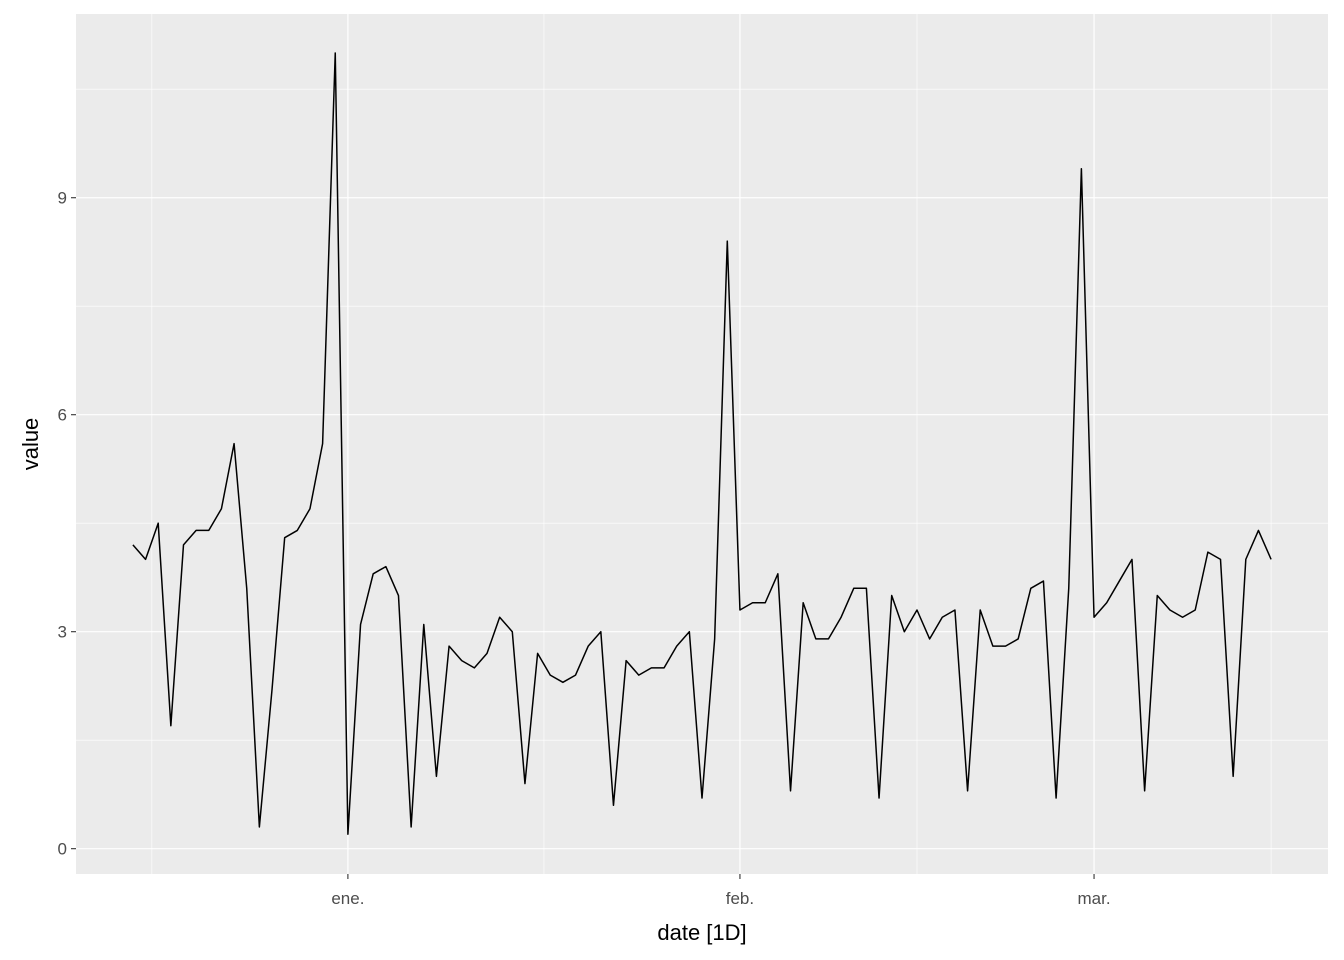  I want to click on y-tick-label: 6, so click(62, 415).